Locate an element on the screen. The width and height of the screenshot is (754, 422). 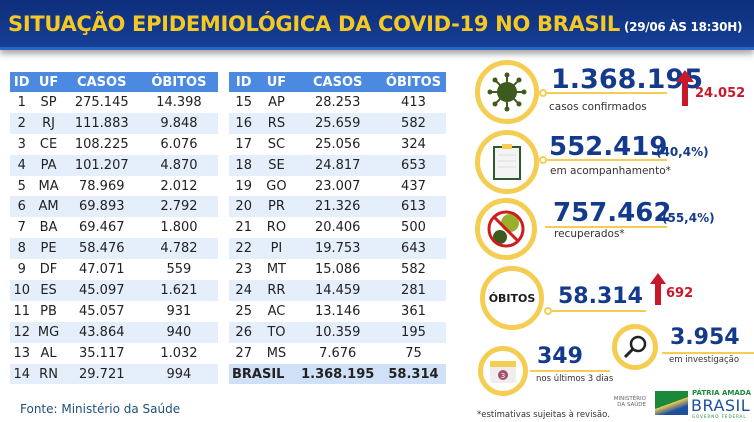
magnifier-icon is located at coordinates (635, 347).